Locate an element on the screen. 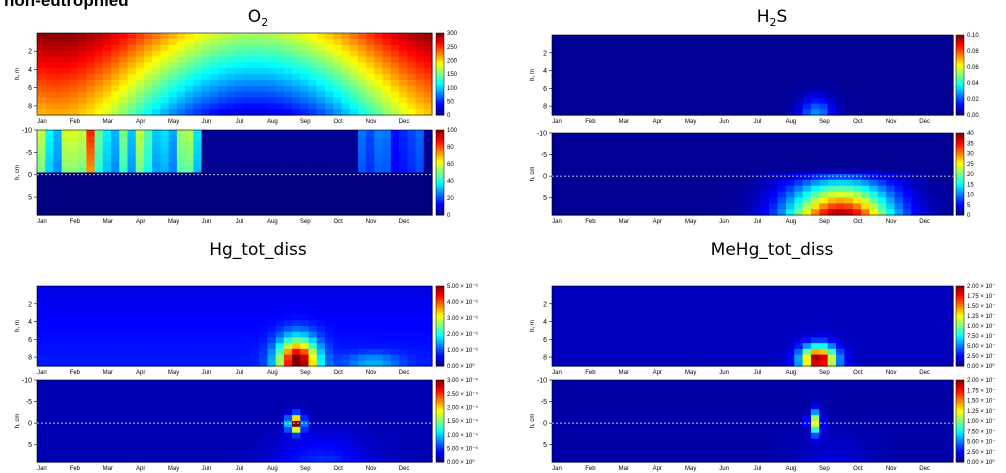 The height and width of the screenshot is (473, 1006). y-tick-label: 4 is located at coordinates (545, 71).